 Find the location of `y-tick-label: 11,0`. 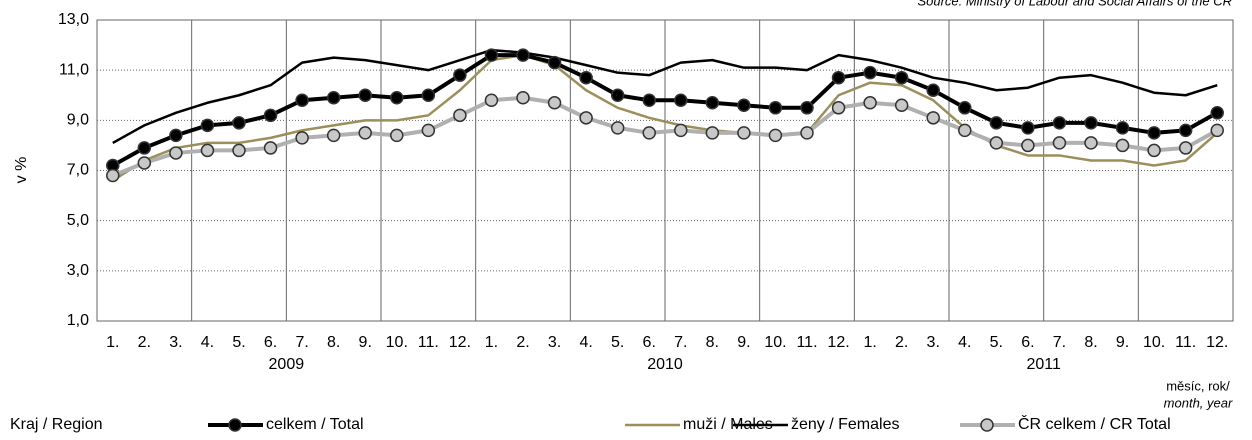

y-tick-label: 11,0 is located at coordinates (74, 69).